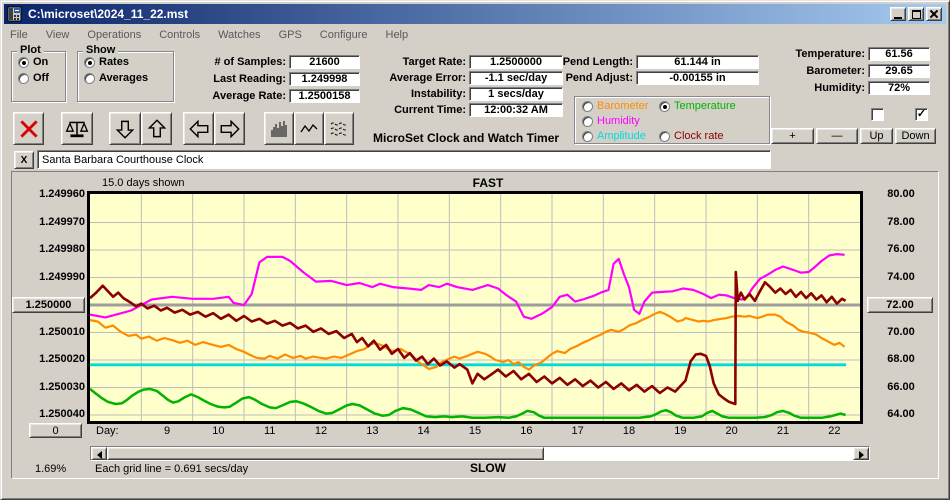 Image resolution: width=950 pixels, height=500 pixels. I want to click on scroll-right-button, so click(229, 128).